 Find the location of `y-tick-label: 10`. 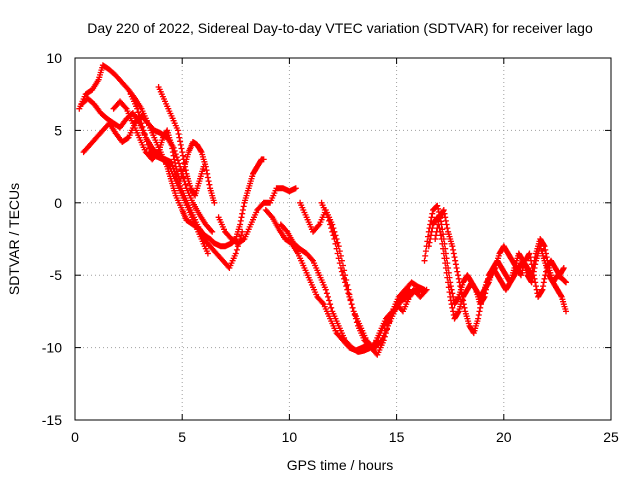

y-tick-label: 10 is located at coordinates (54, 58).